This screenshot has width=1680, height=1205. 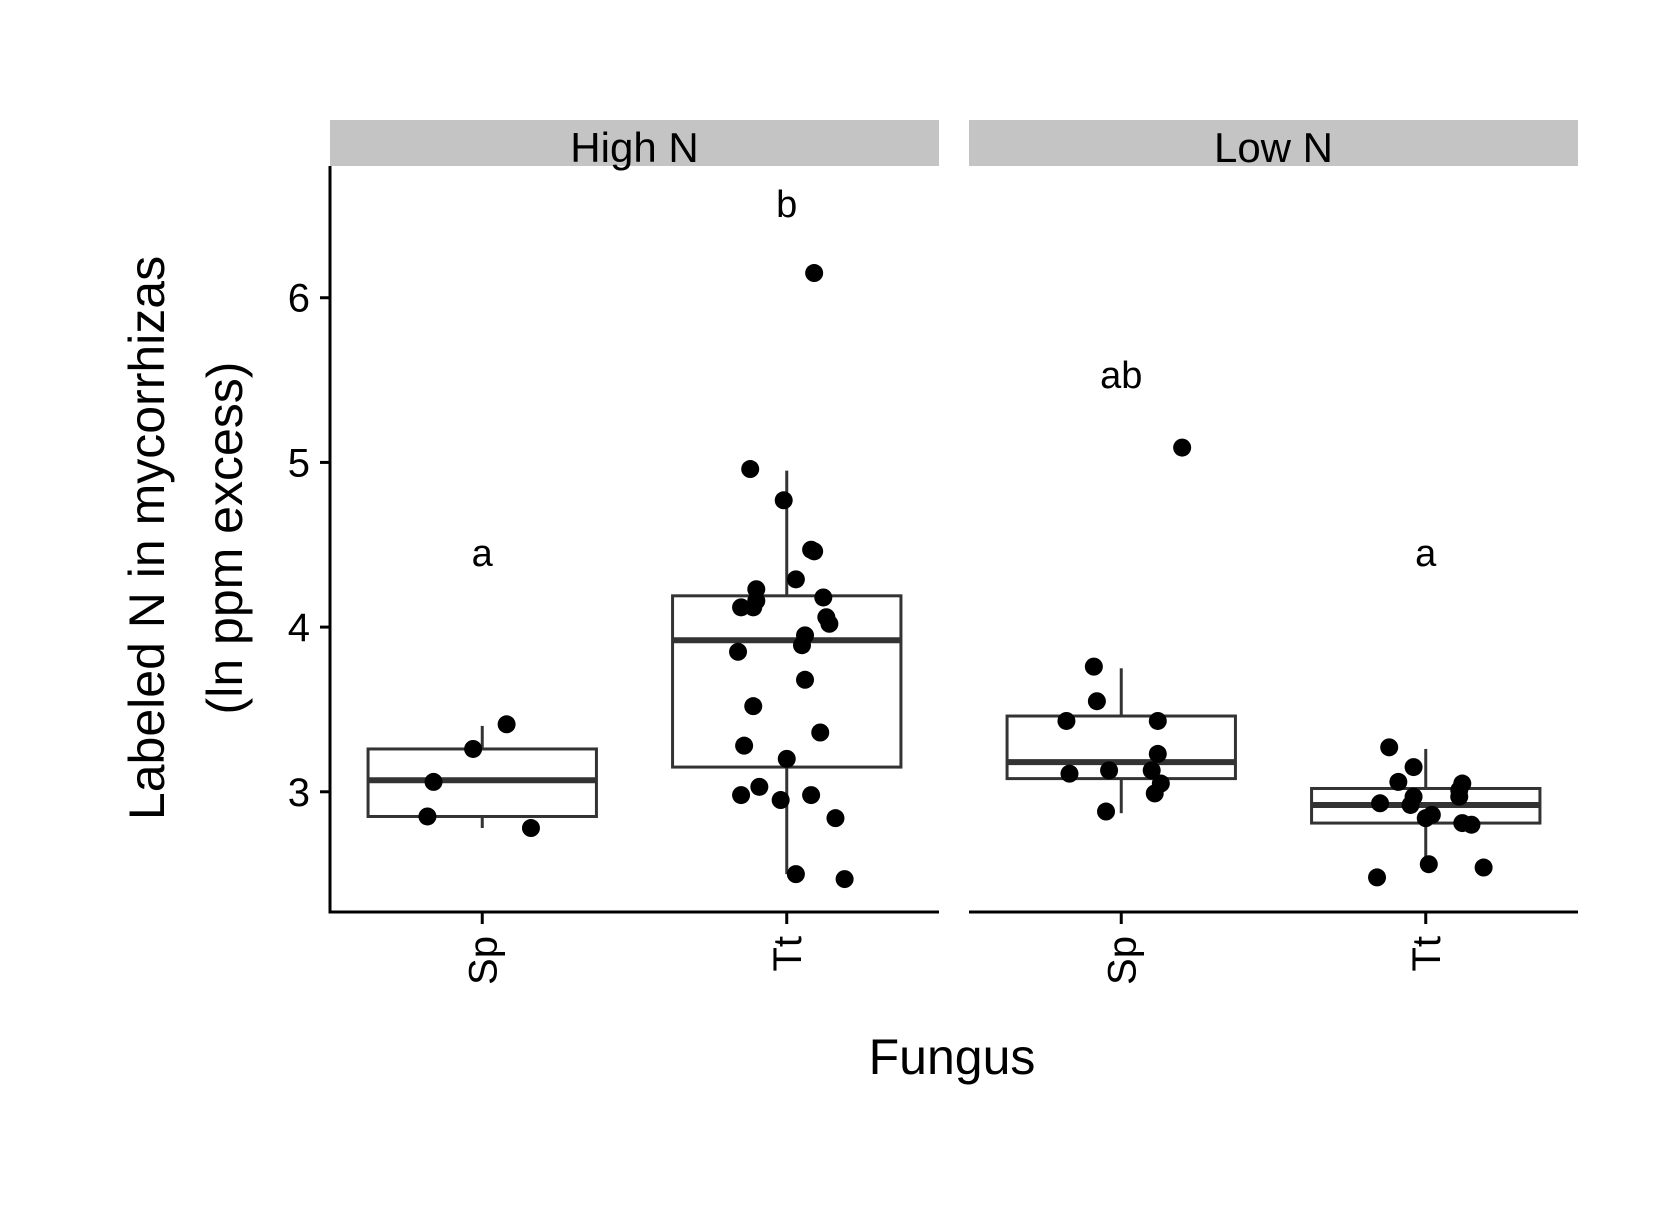 What do you see at coordinates (952, 1057) in the screenshot?
I see `x-axis-title: Fungus` at bounding box center [952, 1057].